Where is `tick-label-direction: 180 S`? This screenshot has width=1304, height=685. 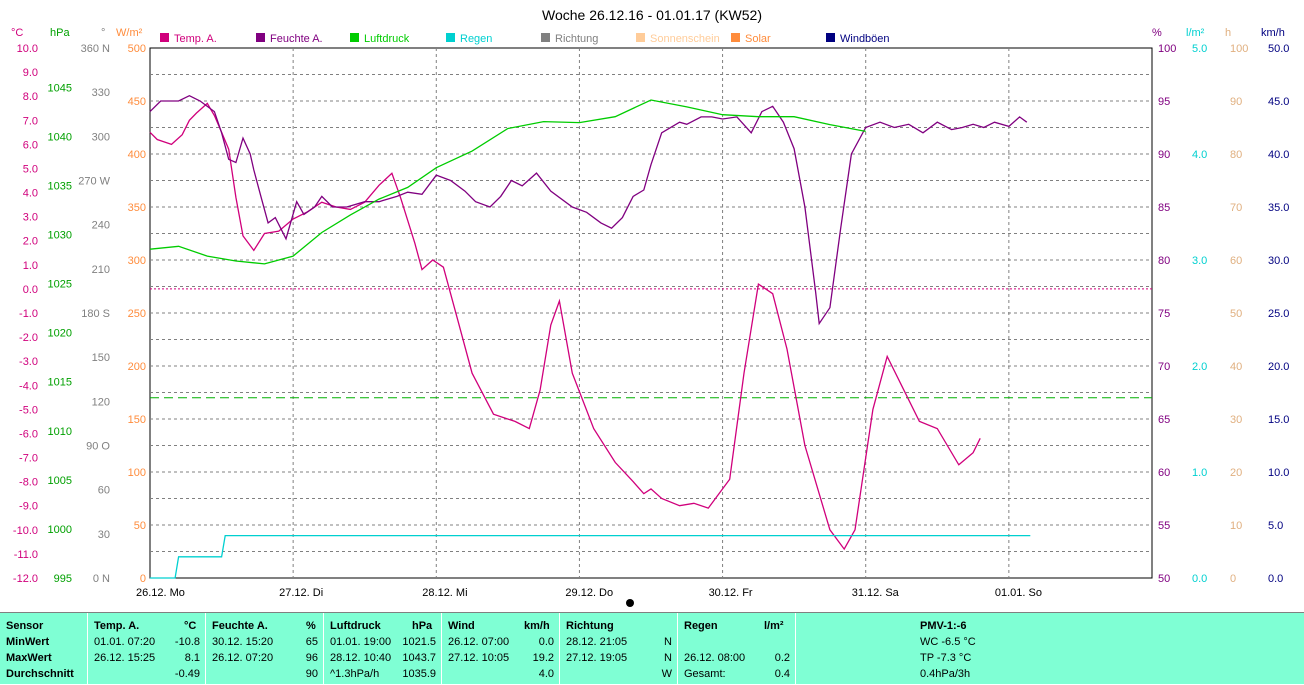
tick-label-direction: 180 S is located at coordinates (95, 314).